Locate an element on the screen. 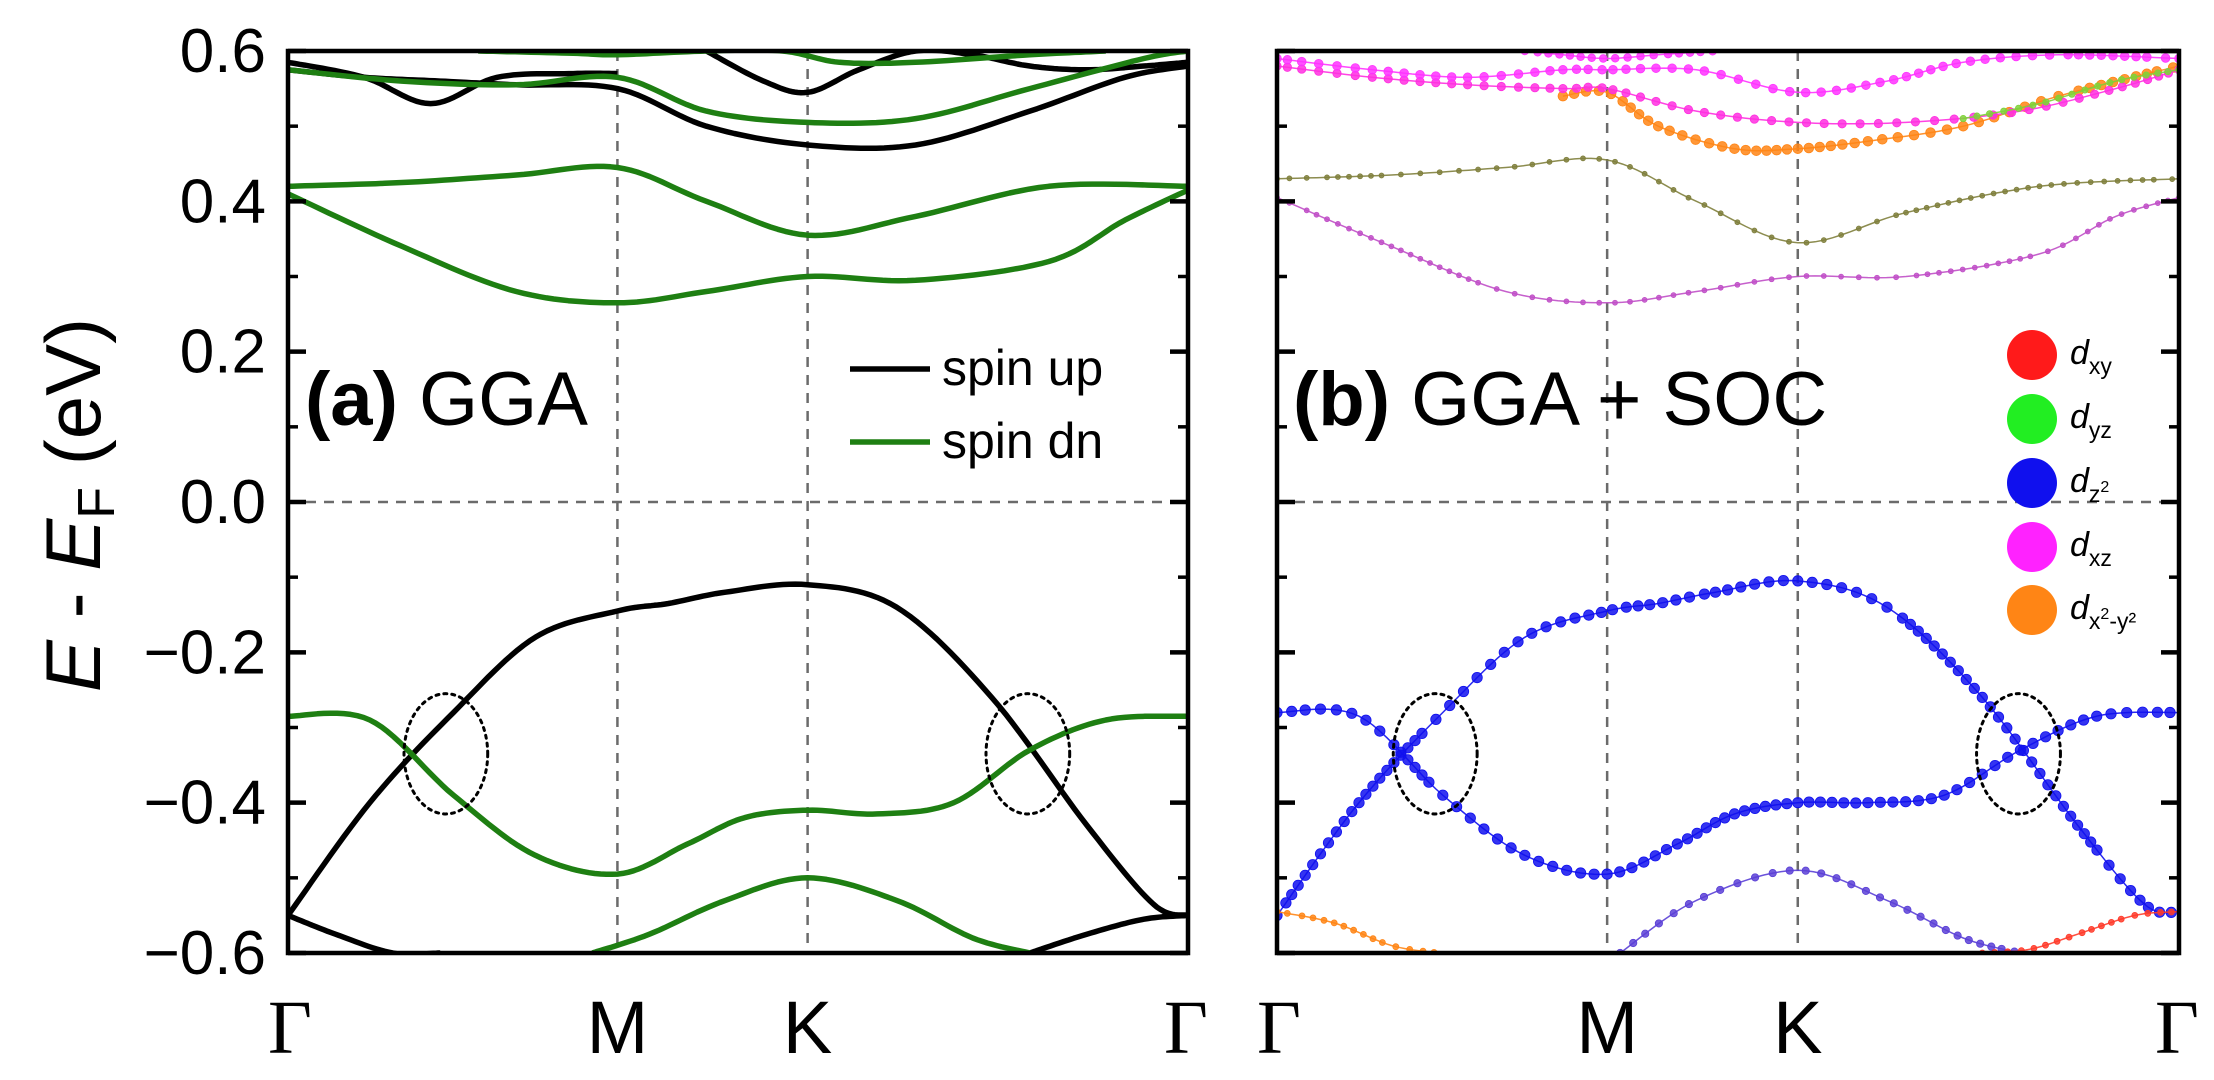  y-tick-label: −0.2 is located at coordinates (205, 652).